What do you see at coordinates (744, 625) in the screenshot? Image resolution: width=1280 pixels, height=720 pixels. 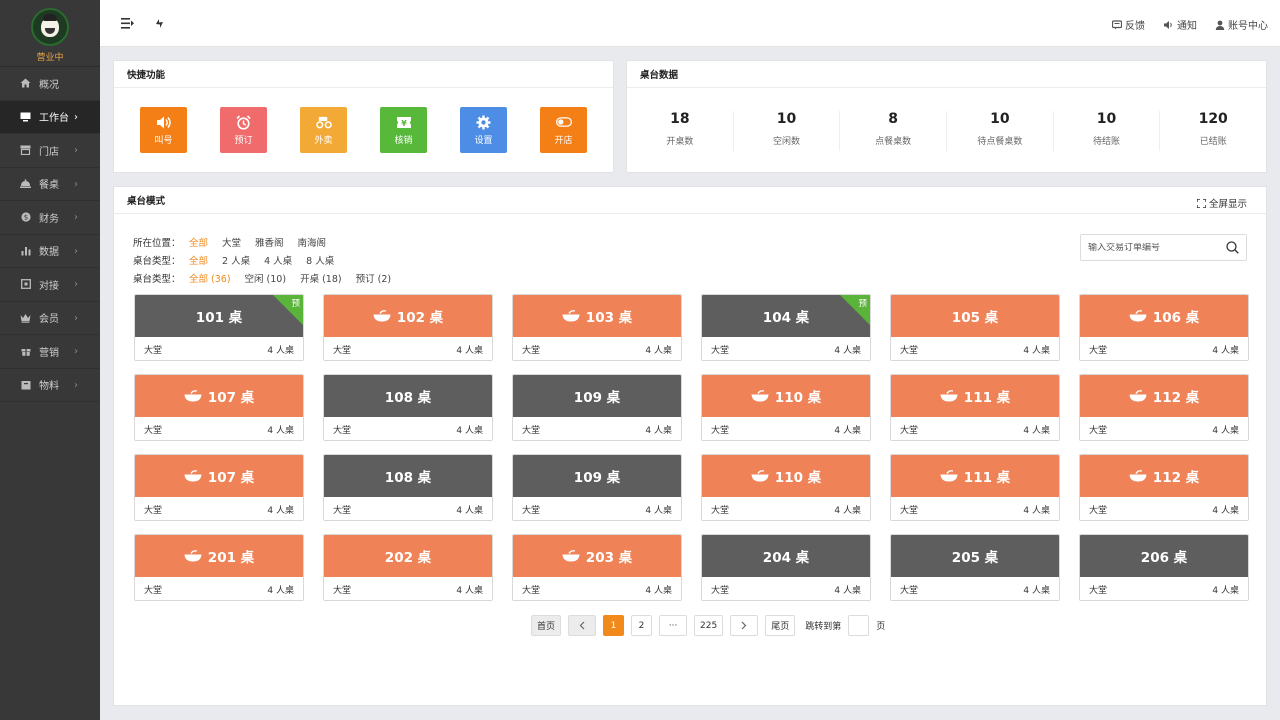 I see `next-page-button` at bounding box center [744, 625].